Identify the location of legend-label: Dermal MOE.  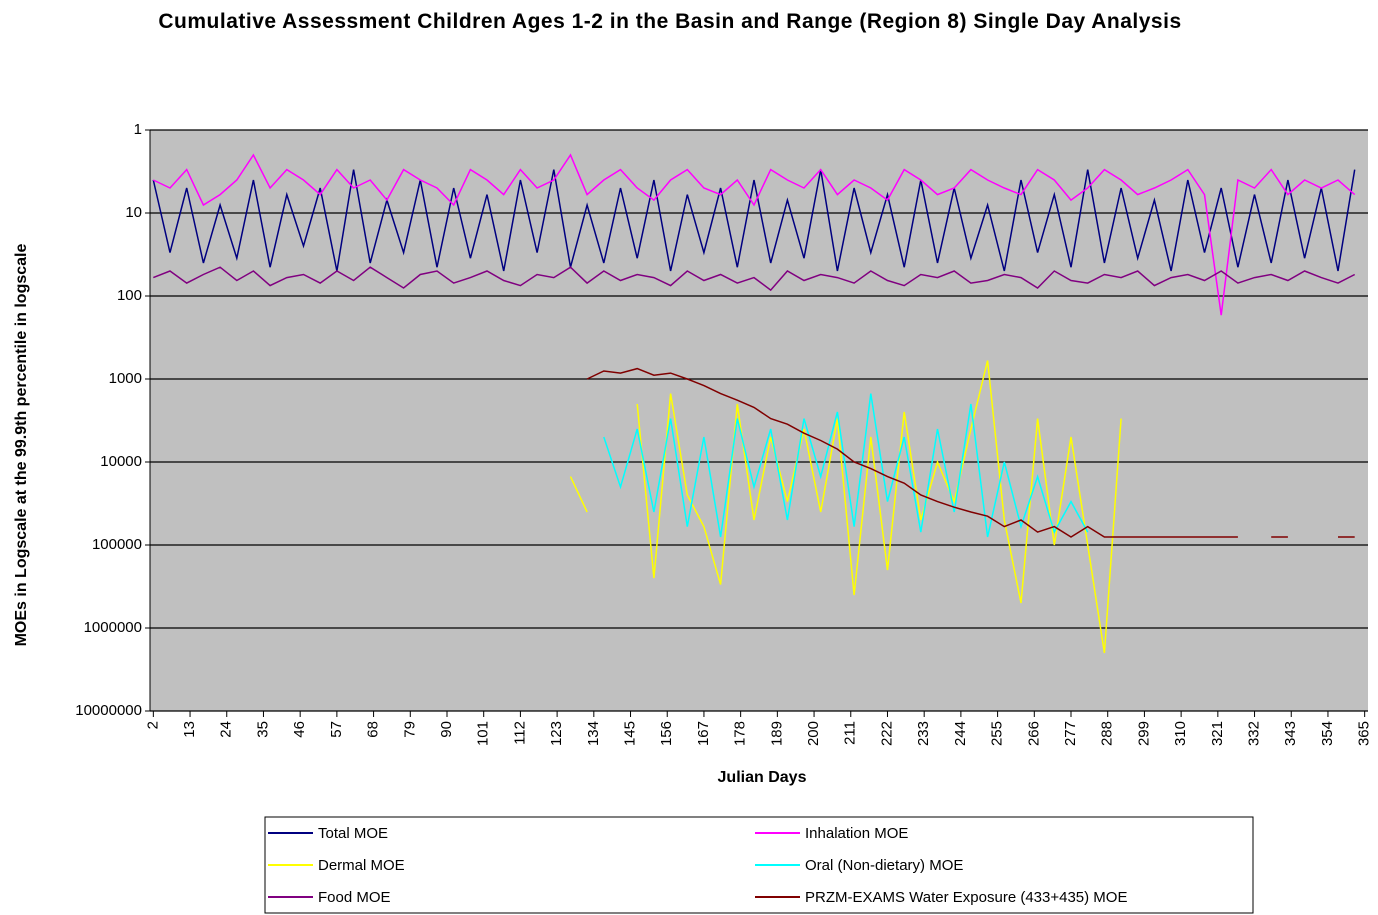
(361, 865).